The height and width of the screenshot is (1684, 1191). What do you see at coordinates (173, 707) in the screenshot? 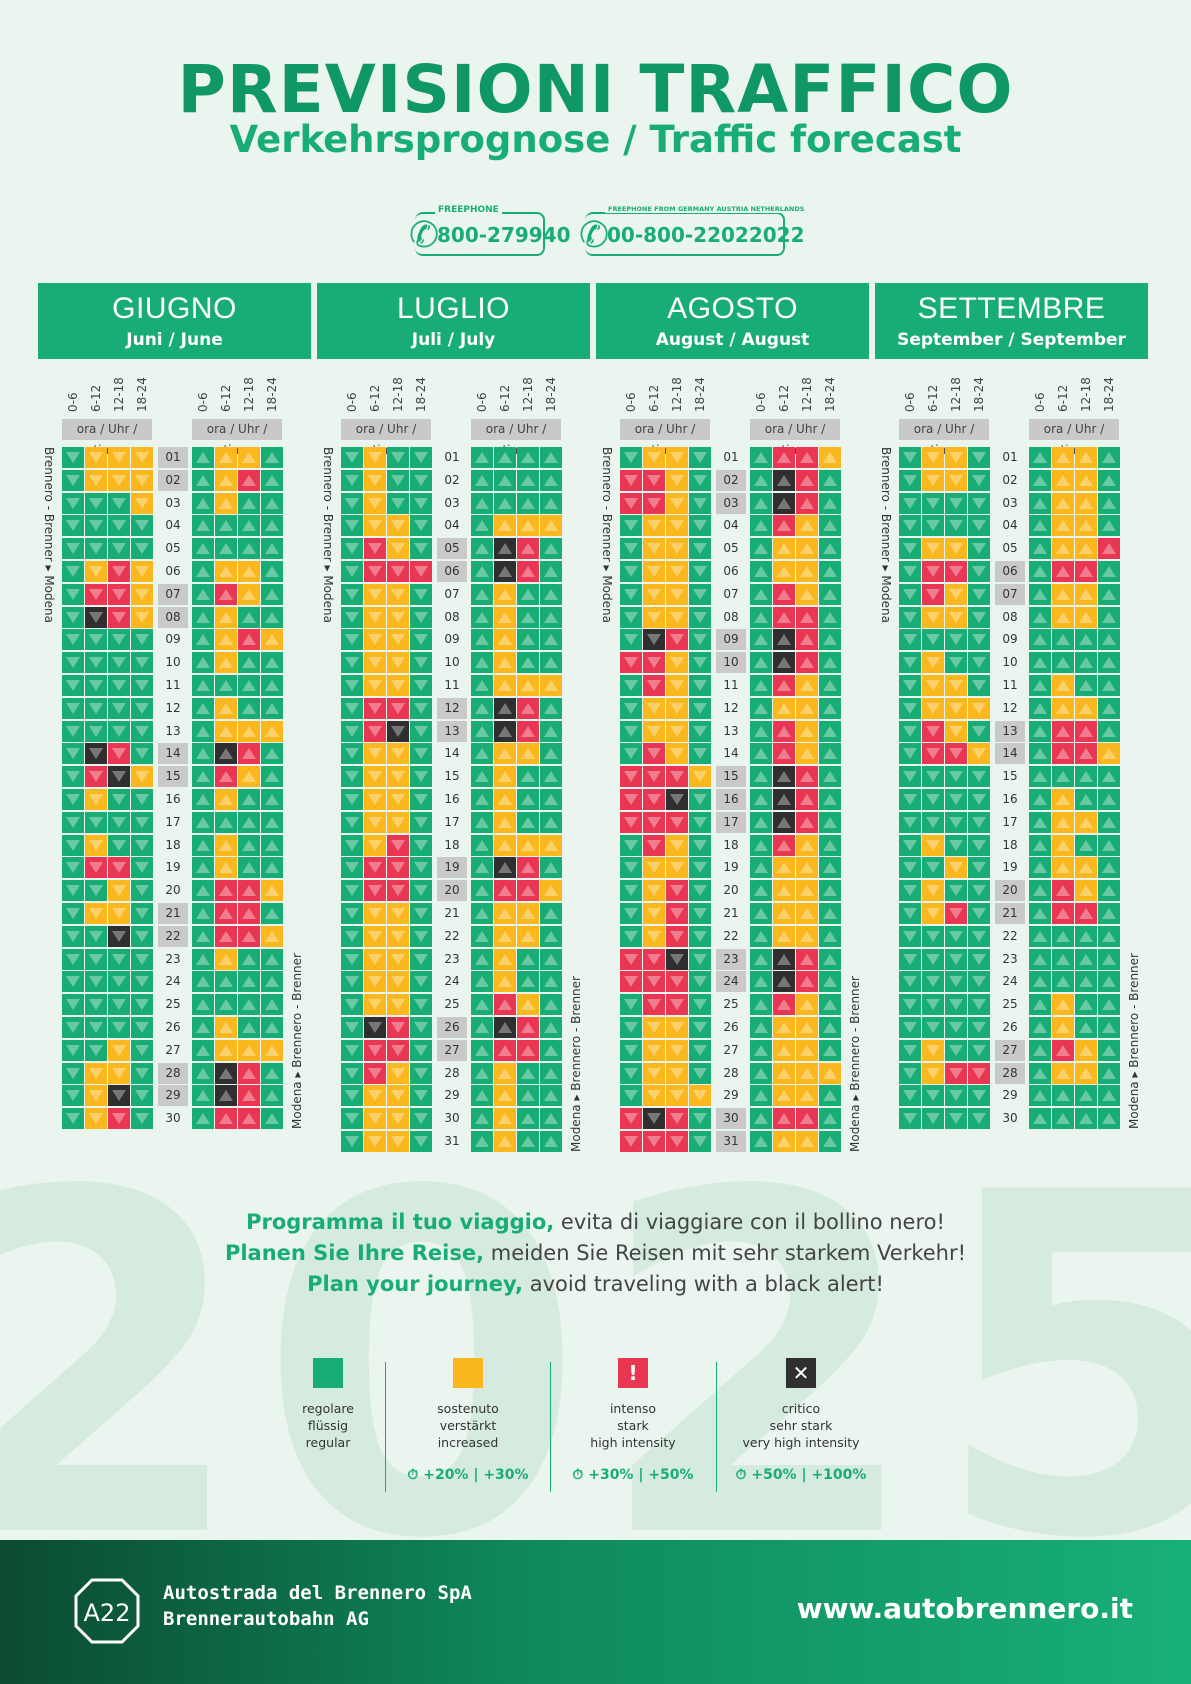
I see `day-number: 12` at bounding box center [173, 707].